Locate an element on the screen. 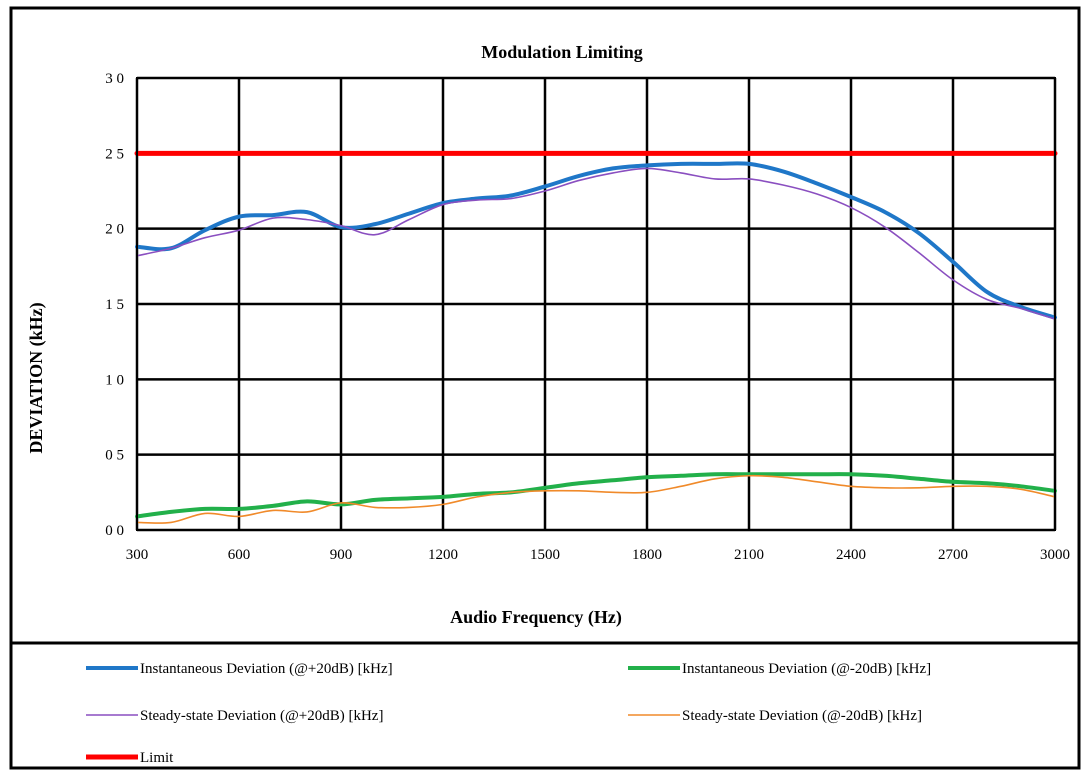  series-line-instantaneous-deviation-20db-khz is located at coordinates (596, 495).